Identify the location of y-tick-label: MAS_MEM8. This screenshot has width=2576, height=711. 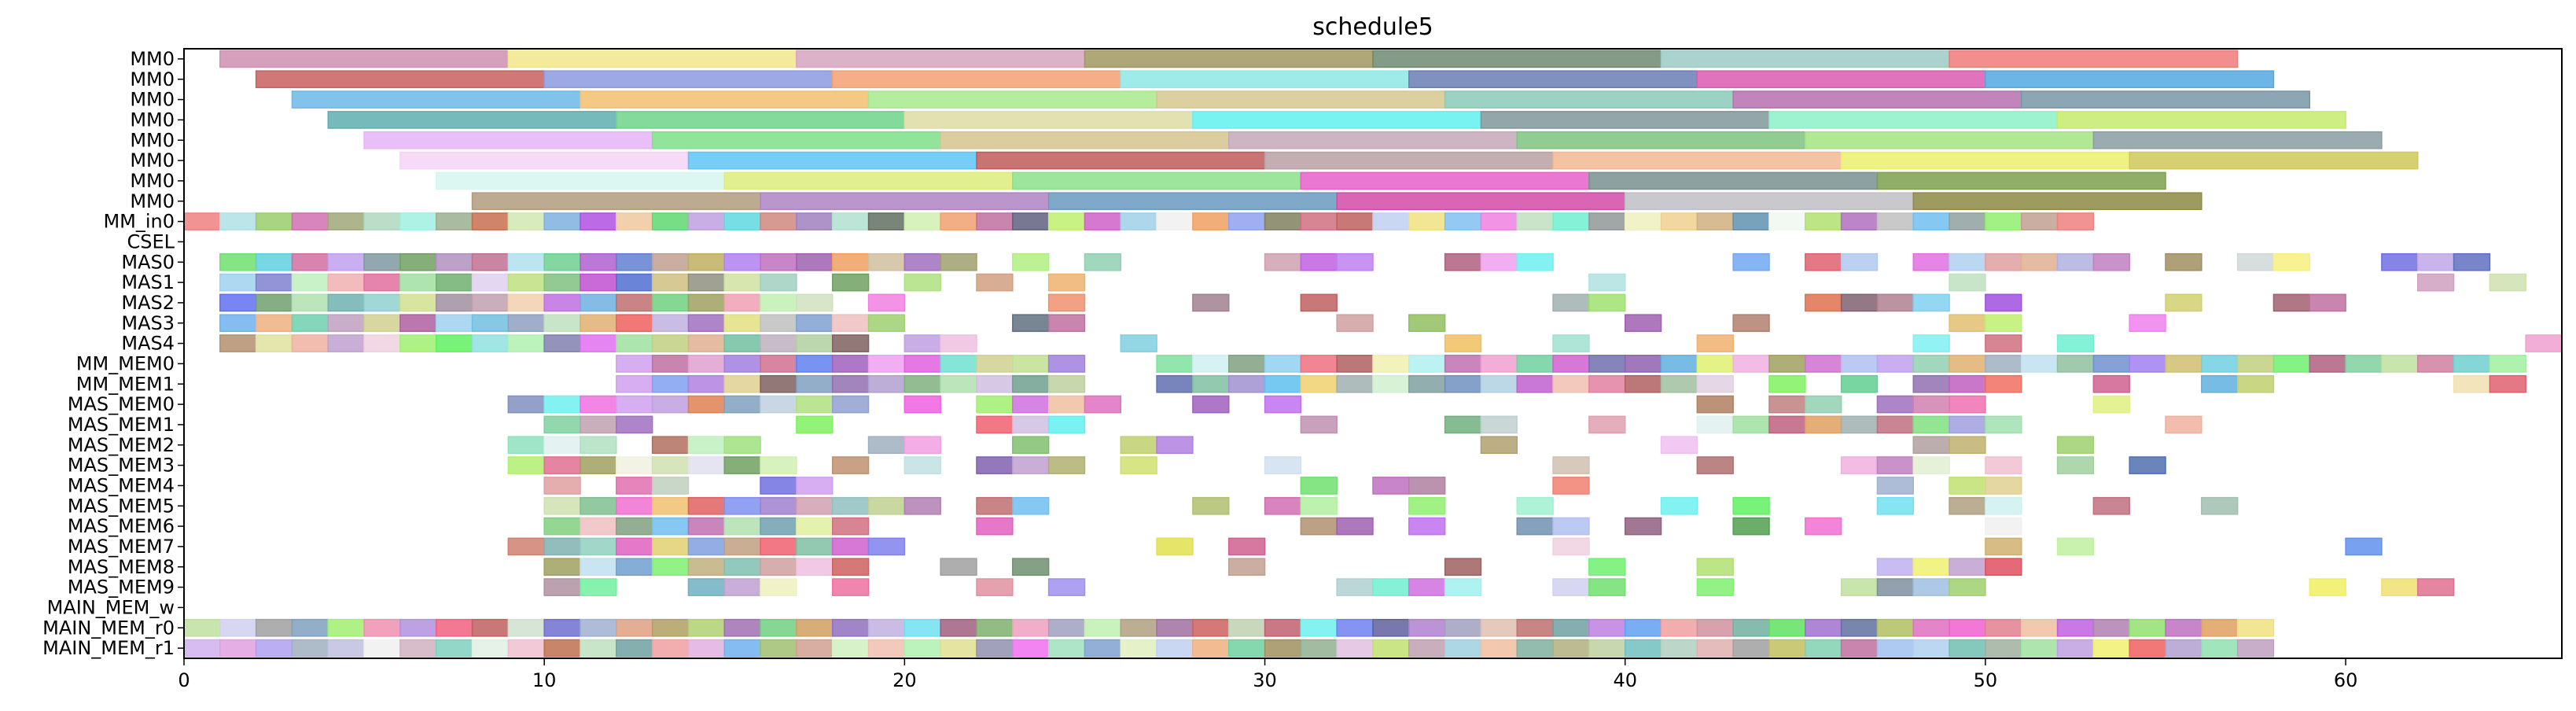
(121, 567).